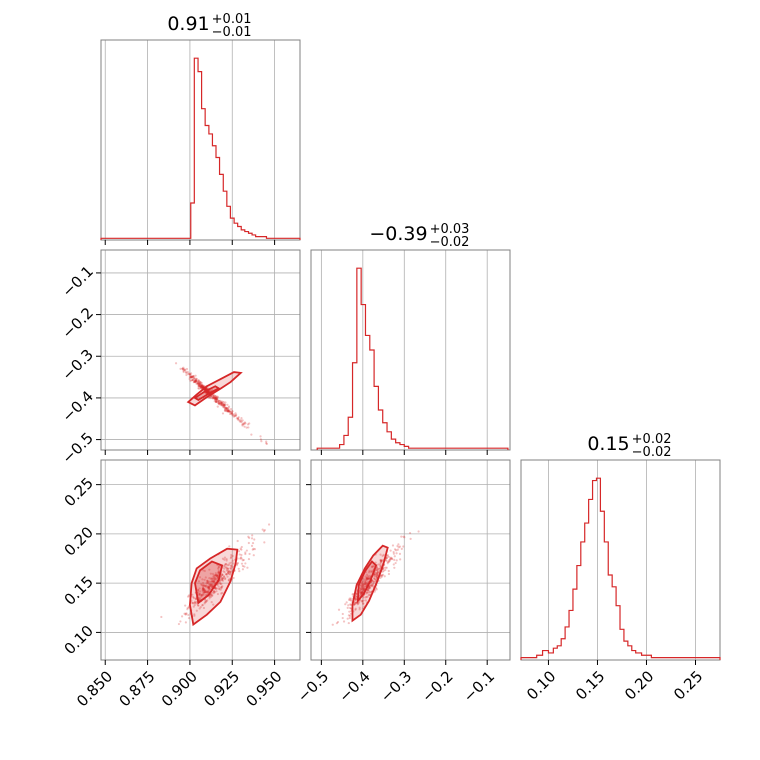 This screenshot has width=760, height=760. I want to click on histogram-panel-p0, so click(200, 142).